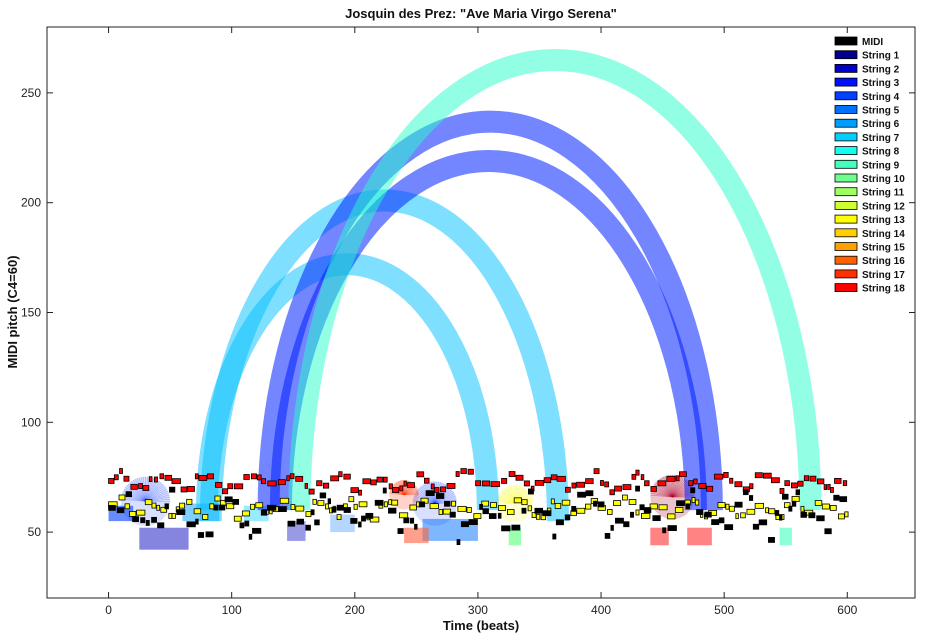  I want to click on y-tick-label-50: 50, so click(35, 532).